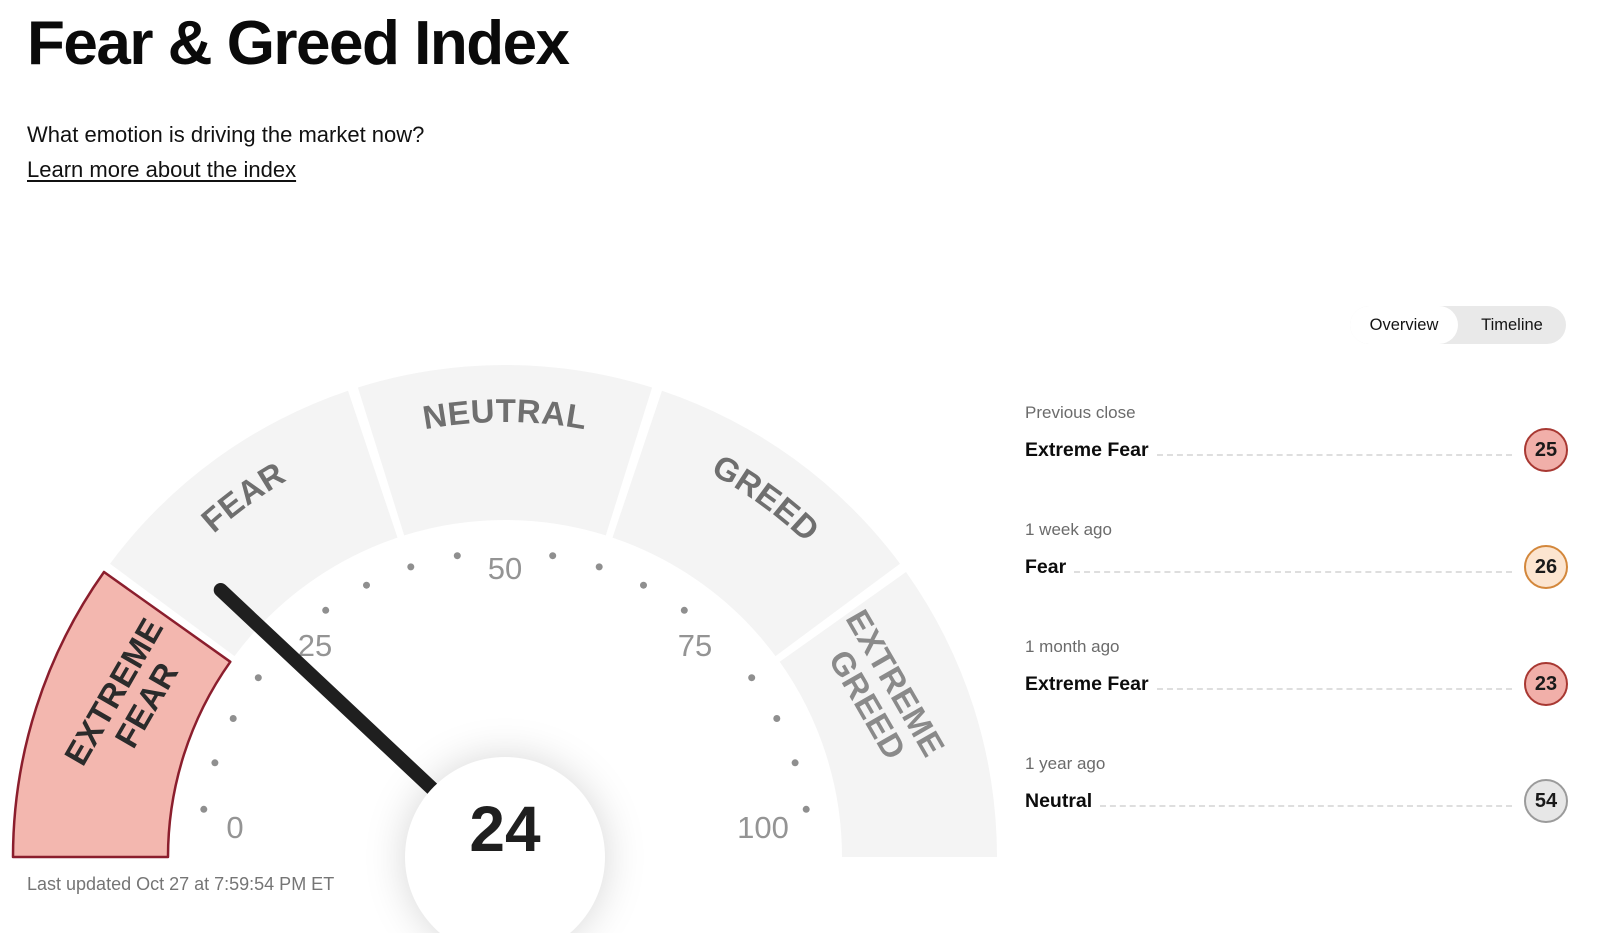 Image resolution: width=1600 pixels, height=933 pixels. Describe the element at coordinates (1546, 567) in the screenshot. I see `history-value-badge: 26` at that location.